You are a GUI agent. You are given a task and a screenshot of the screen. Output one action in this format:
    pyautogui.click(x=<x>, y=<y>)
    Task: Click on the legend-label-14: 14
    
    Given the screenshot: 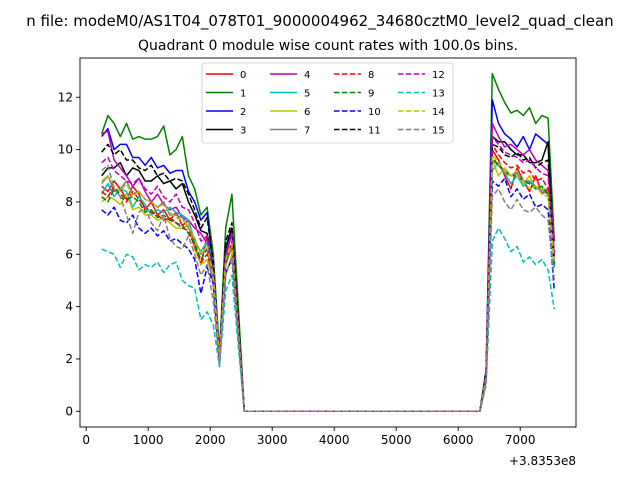 What is the action you would take?
    pyautogui.click(x=438, y=112)
    